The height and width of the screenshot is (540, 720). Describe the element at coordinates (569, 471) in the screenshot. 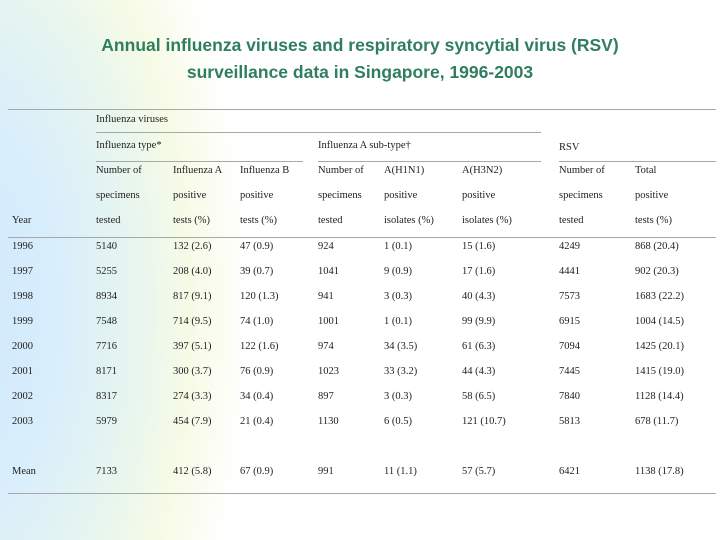

I see `mean-cell-rsv-specimens: 6421` at that location.